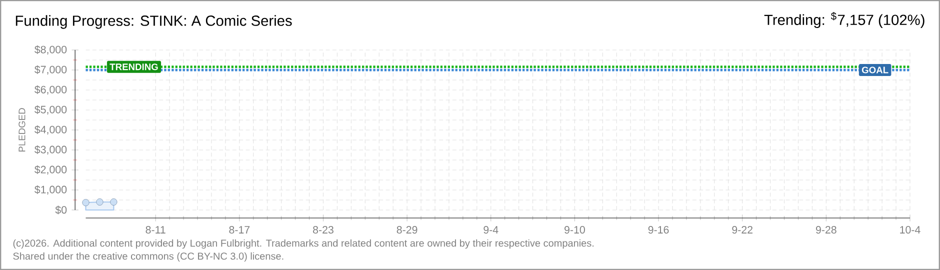 The width and height of the screenshot is (940, 270). Describe the element at coordinates (22, 130) in the screenshot. I see `y-axis-title: PLEDGED` at that location.